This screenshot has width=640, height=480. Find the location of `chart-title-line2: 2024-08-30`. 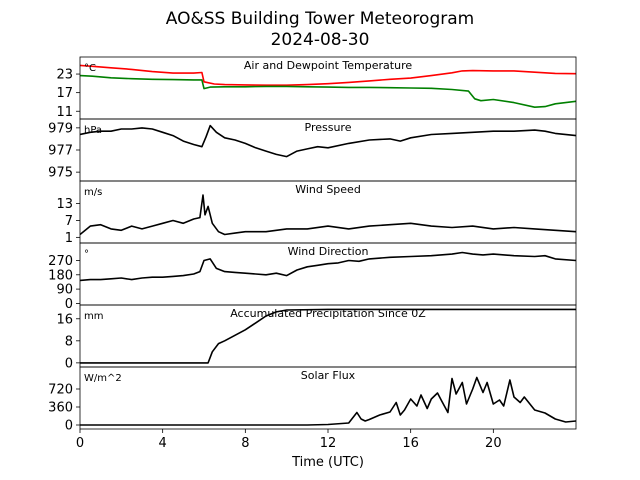

chart-title-line2: 2024-08-30 is located at coordinates (320, 40).